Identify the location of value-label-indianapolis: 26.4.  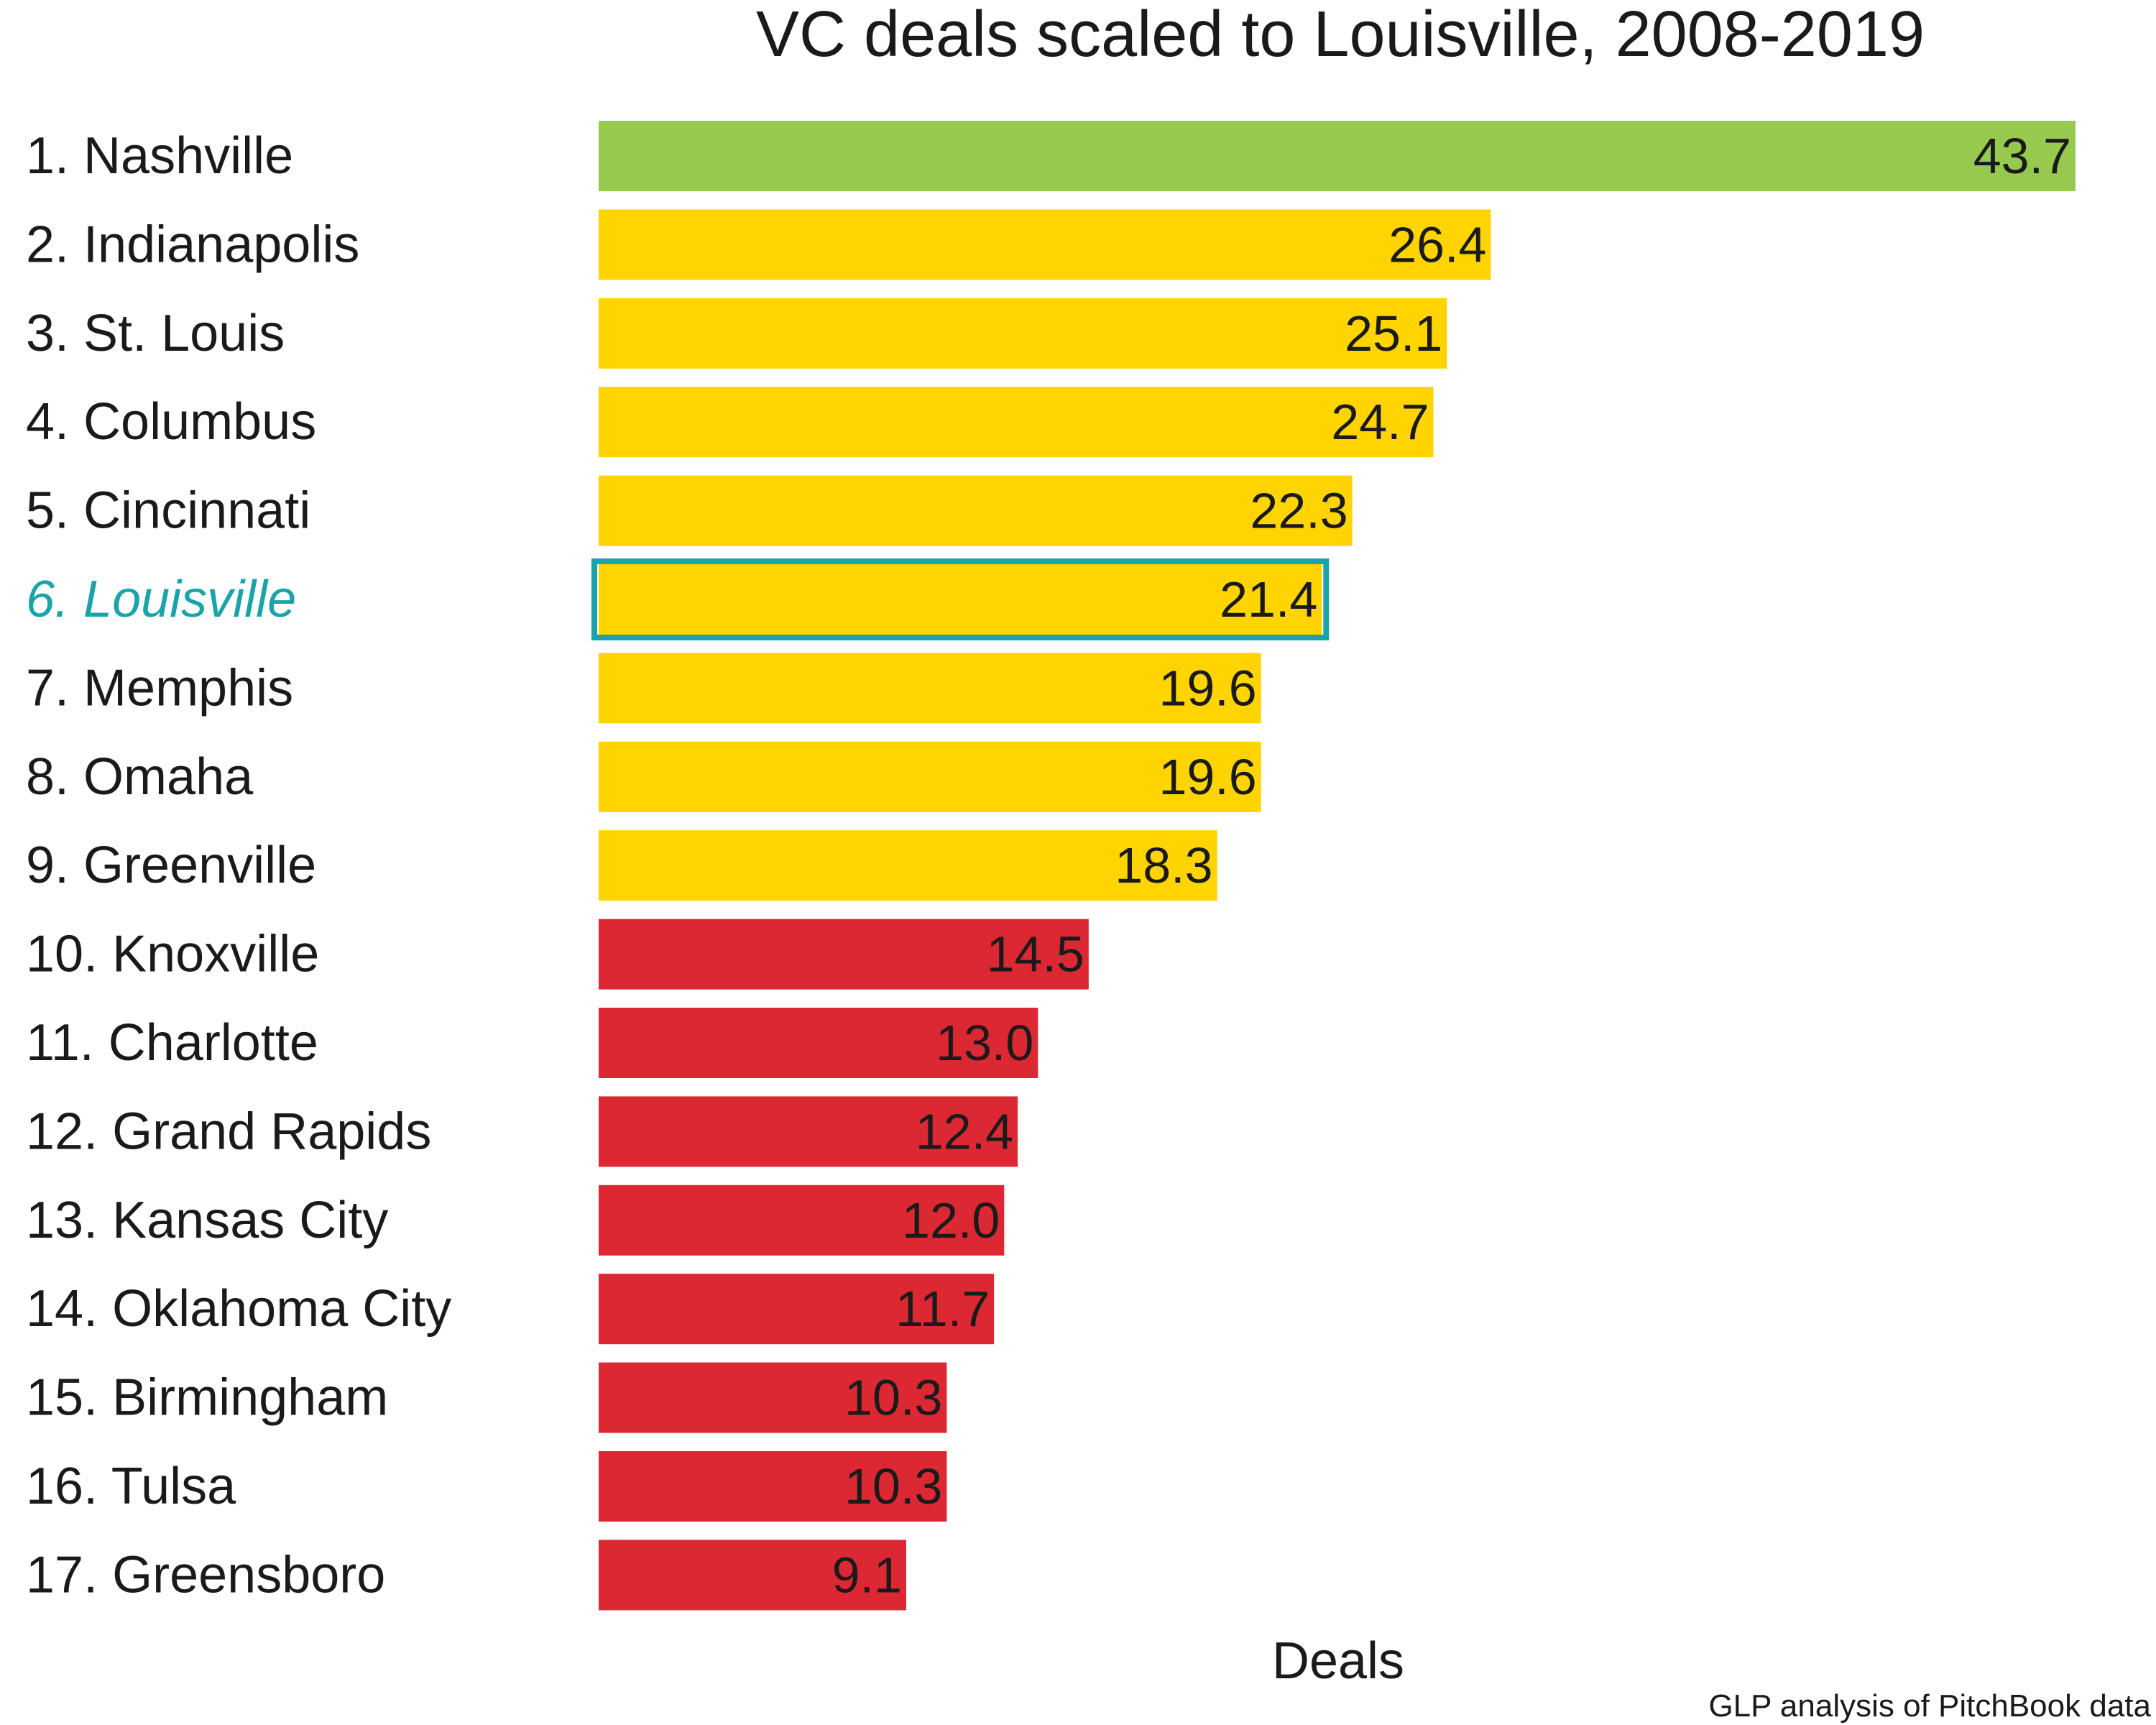
(1437, 244).